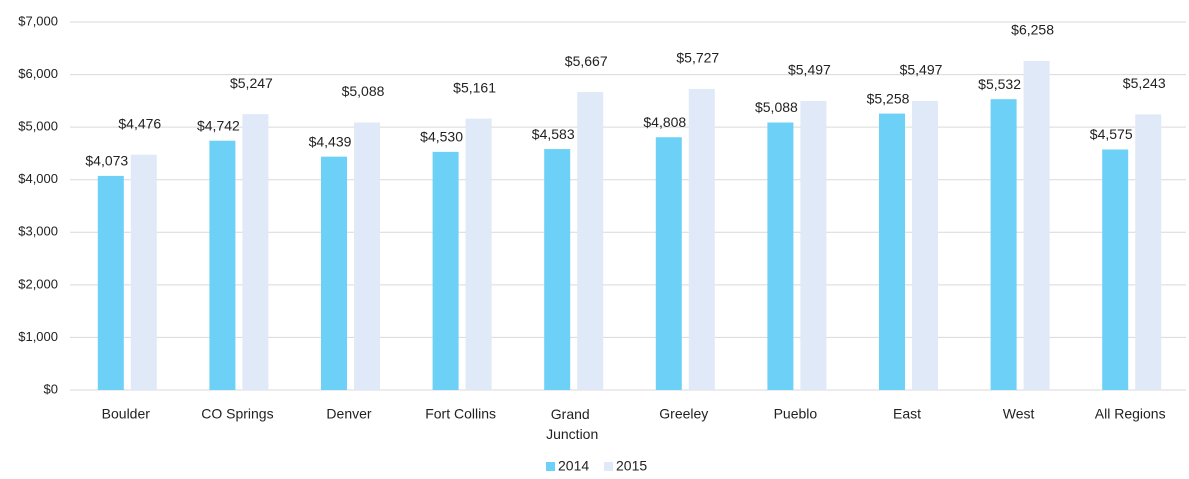  What do you see at coordinates (51, 388) in the screenshot?
I see `y-tick-label: $0` at bounding box center [51, 388].